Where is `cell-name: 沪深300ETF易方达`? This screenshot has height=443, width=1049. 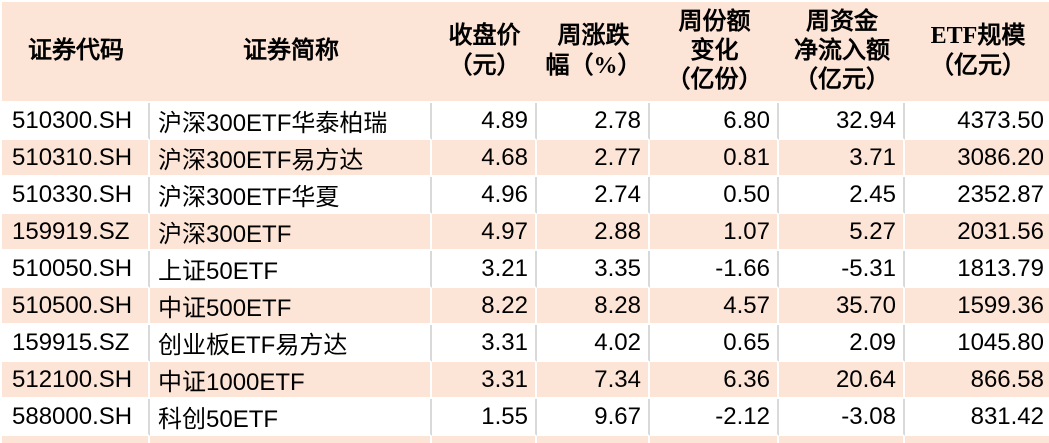 cell-name: 沪深300ETF易方达 is located at coordinates (291, 158).